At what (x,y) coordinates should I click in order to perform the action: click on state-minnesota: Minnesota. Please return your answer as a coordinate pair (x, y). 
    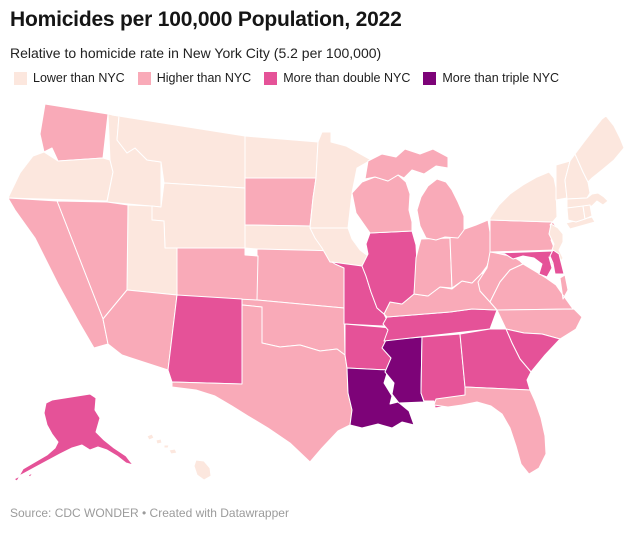
    Looking at the image, I should click on (340, 180).